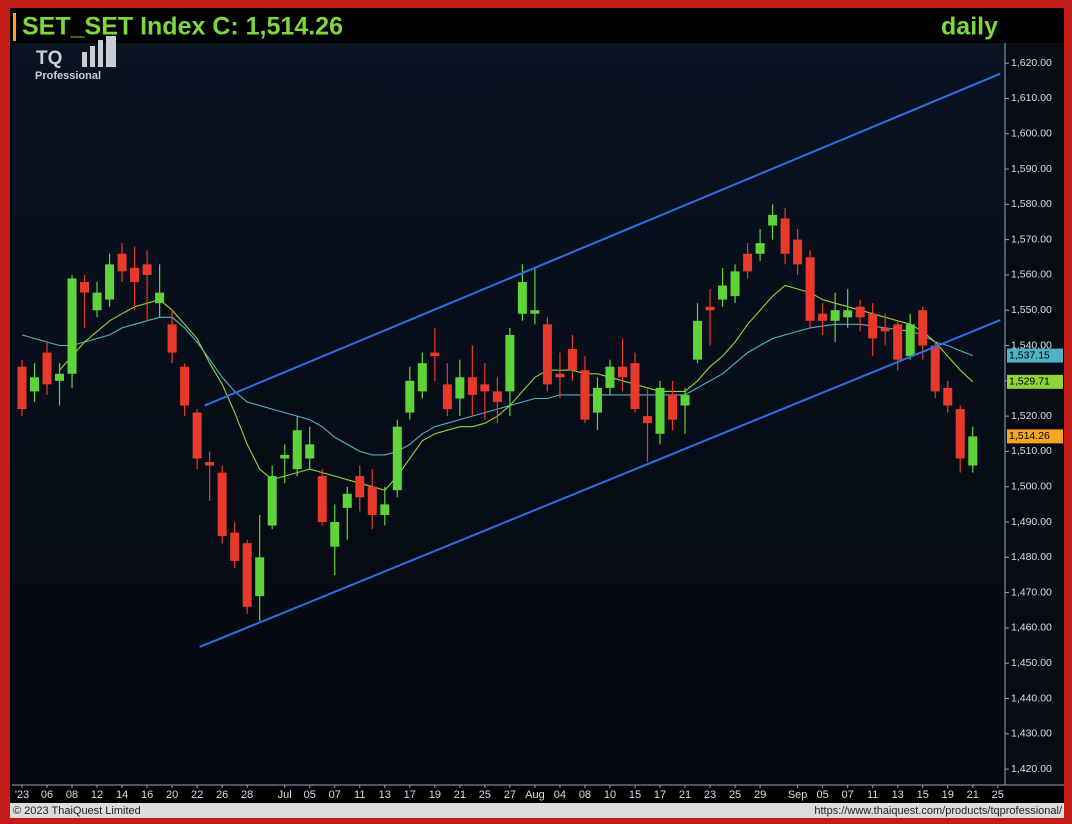 Image resolution: width=1072 pixels, height=824 pixels. Describe the element at coordinates (310, 795) in the screenshot. I see `x-tick-label: 05` at that location.